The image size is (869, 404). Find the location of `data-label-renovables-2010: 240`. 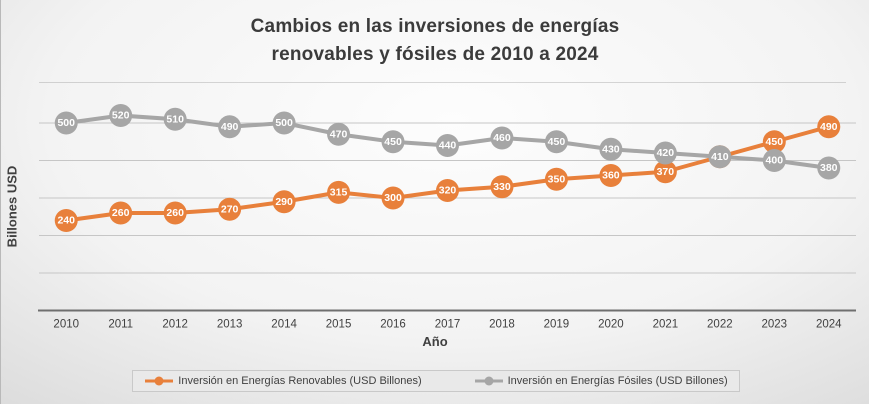

data-label-renovables-2010: 240 is located at coordinates (66, 221).